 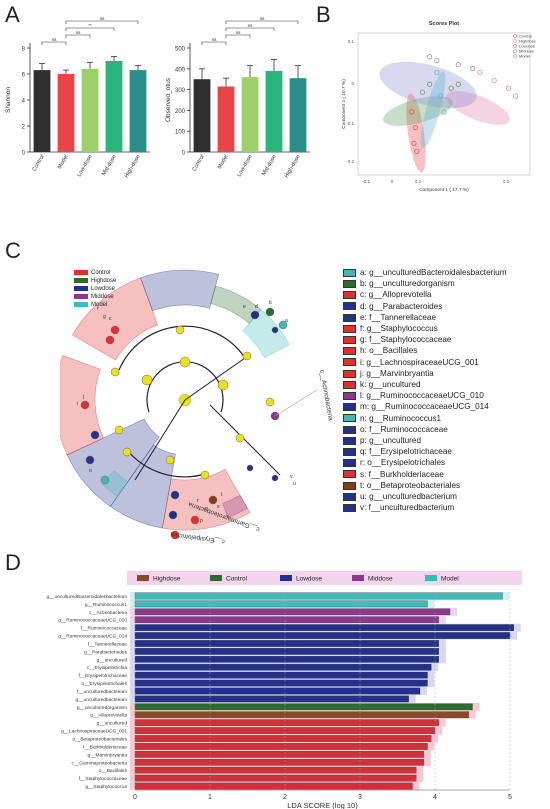 I want to click on score-point-model, so click(x=440, y=96).